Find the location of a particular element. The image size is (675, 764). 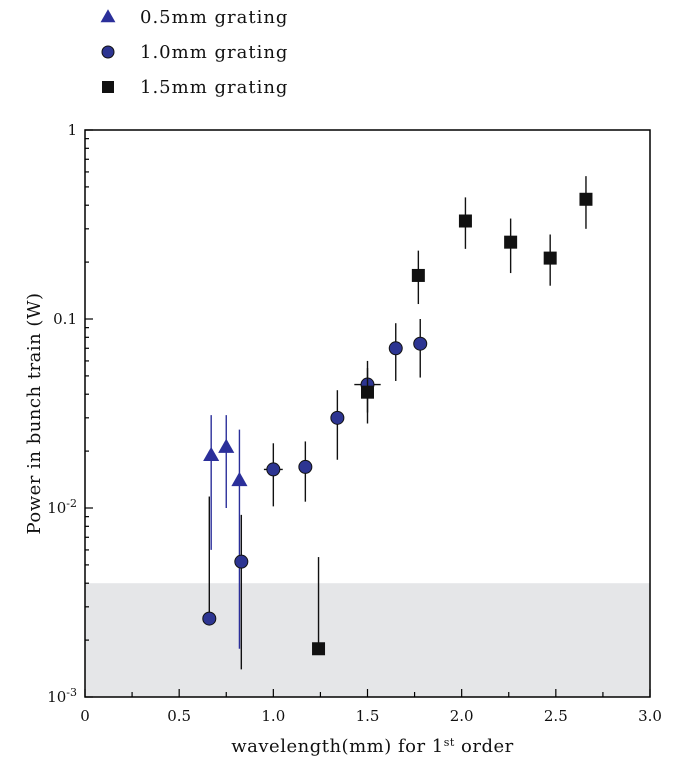

legend-label: 0.5mm grating is located at coordinates (214, 17).